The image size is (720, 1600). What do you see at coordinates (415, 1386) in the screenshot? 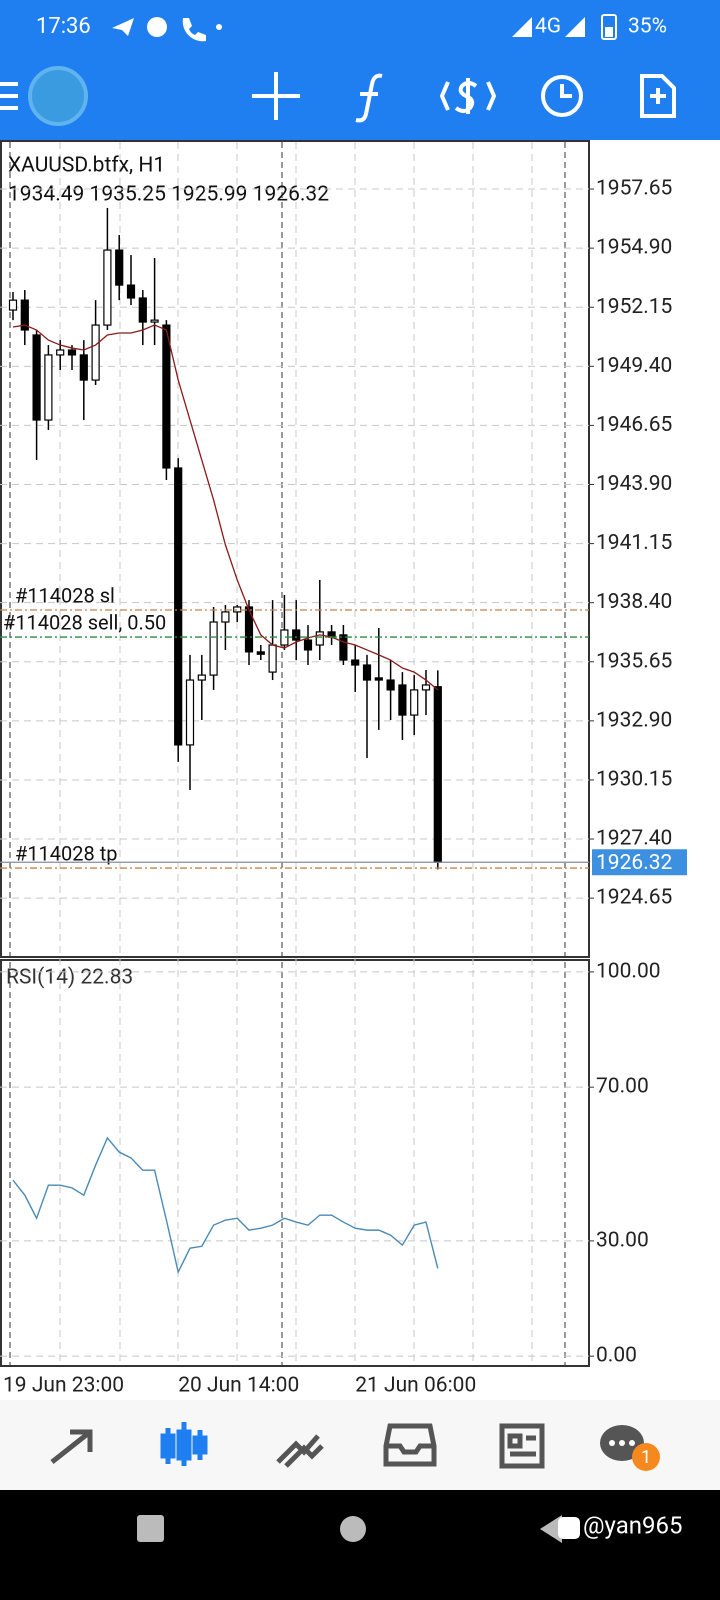
I see `x-tick-label: 21 Jun 06:00` at bounding box center [415, 1386].